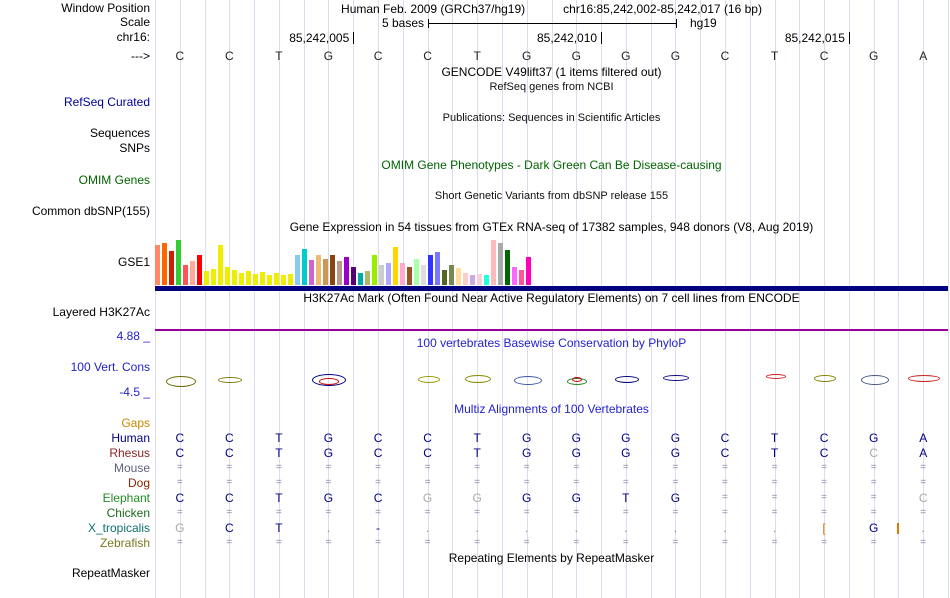 The width and height of the screenshot is (950, 598). What do you see at coordinates (106, 102) in the screenshot?
I see `track-label-refseq-curated: RefSeq Curated` at bounding box center [106, 102].